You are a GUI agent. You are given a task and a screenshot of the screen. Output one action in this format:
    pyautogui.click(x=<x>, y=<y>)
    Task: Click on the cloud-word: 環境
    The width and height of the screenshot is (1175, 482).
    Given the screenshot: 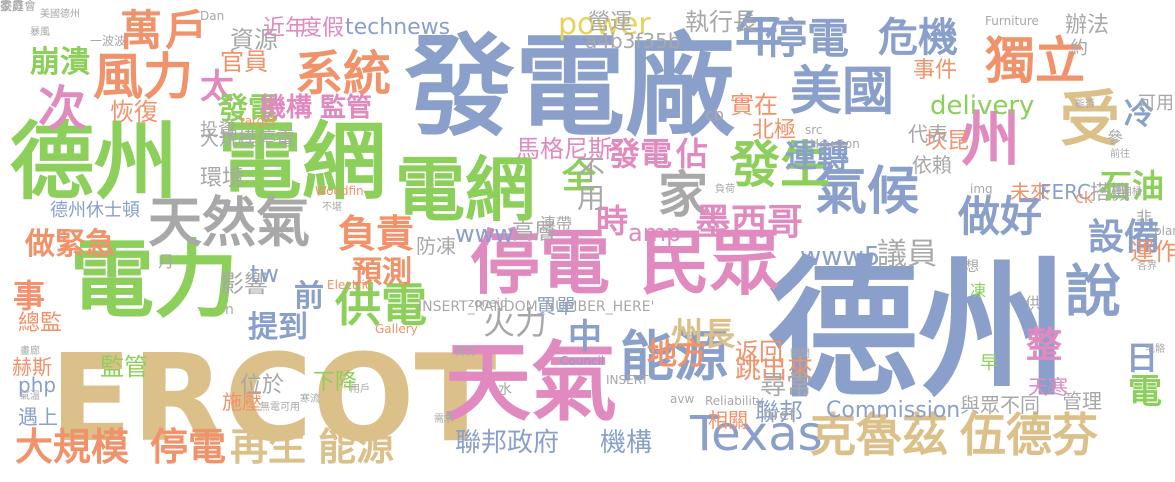 What is the action you would take?
    pyautogui.click(x=222, y=178)
    